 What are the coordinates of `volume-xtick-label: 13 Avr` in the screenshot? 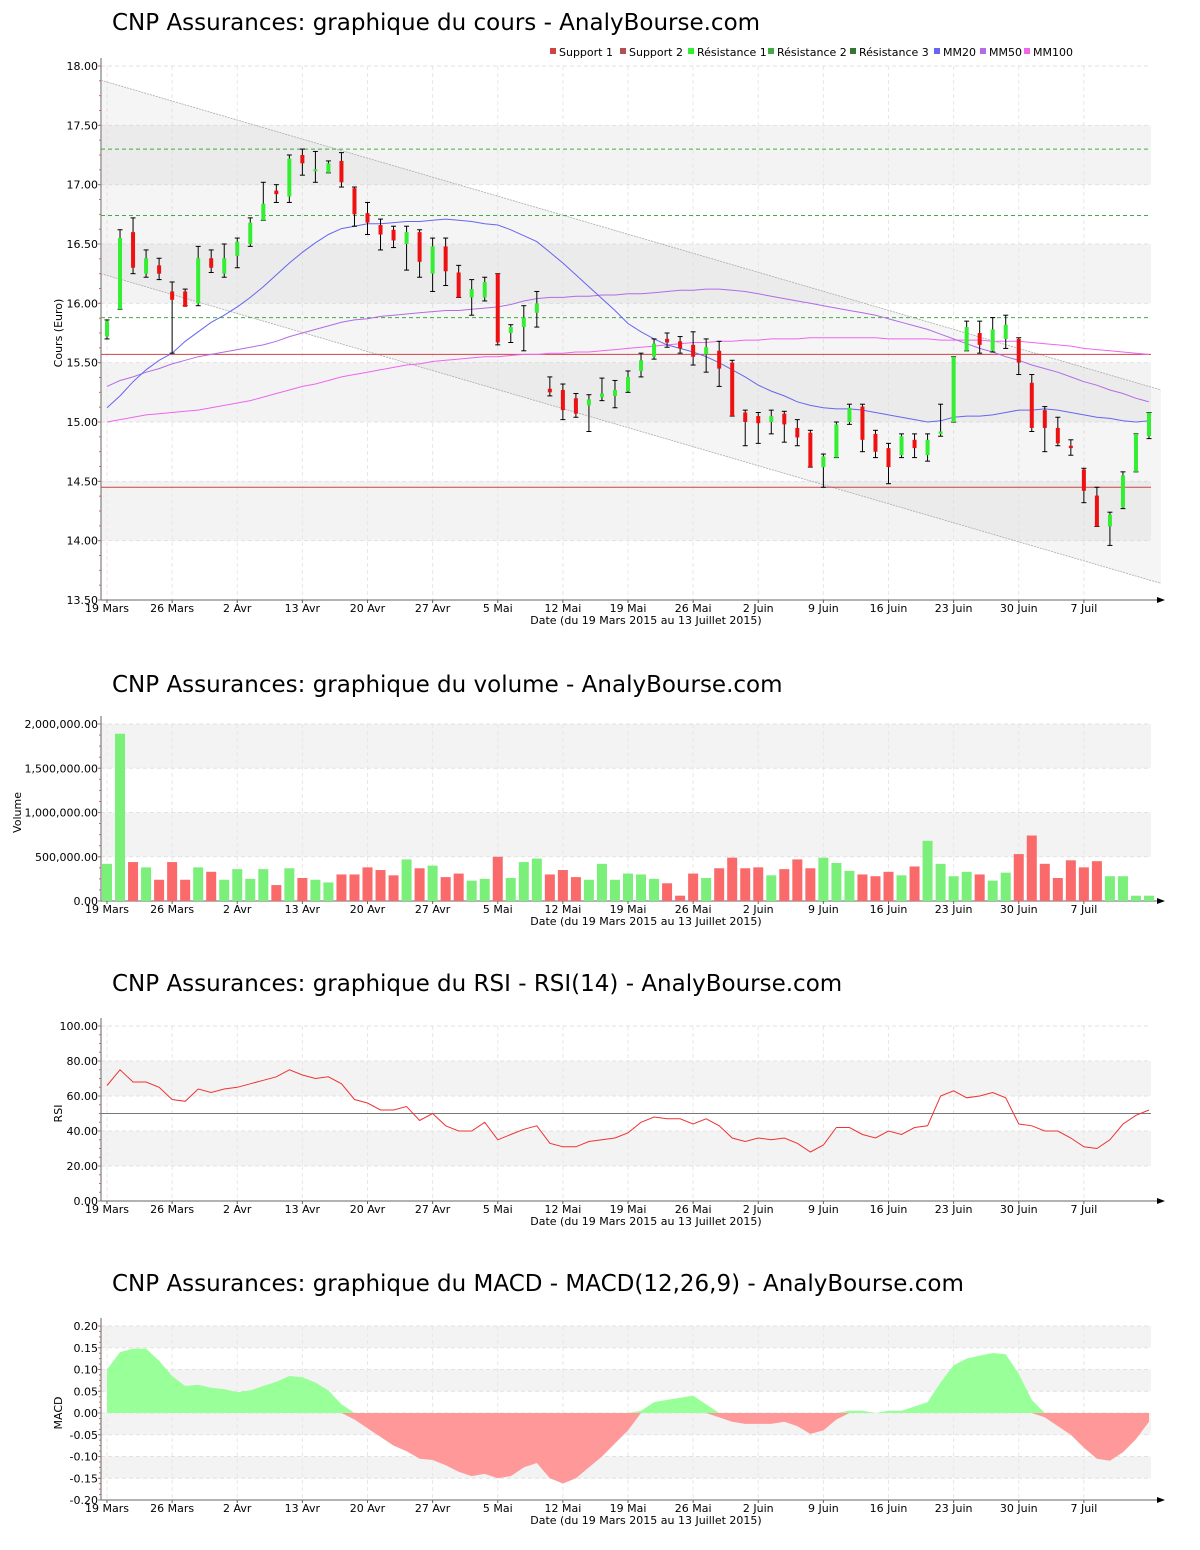 It's located at (303, 909).